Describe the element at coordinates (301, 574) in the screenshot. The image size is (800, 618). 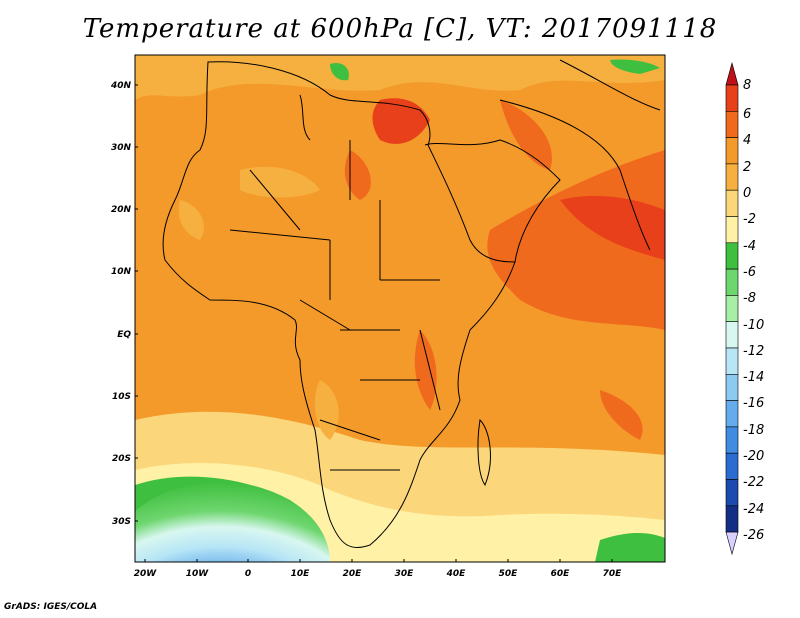
I see `lon-label: 10E` at that location.